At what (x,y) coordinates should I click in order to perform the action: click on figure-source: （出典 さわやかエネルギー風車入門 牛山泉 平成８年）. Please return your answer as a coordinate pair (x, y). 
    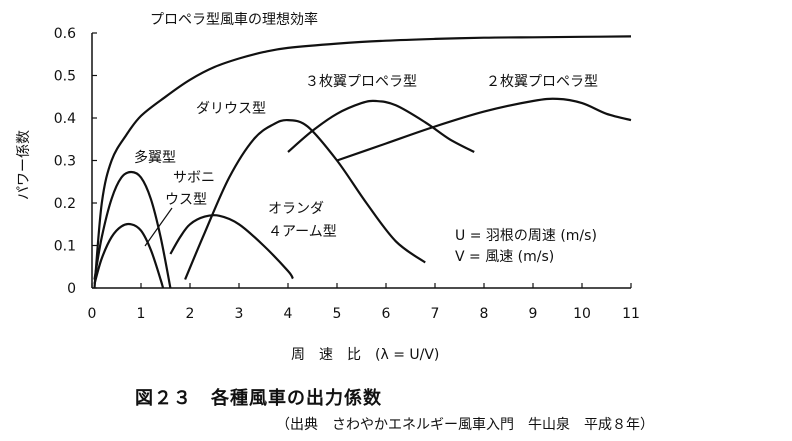
    Looking at the image, I should click on (465, 425).